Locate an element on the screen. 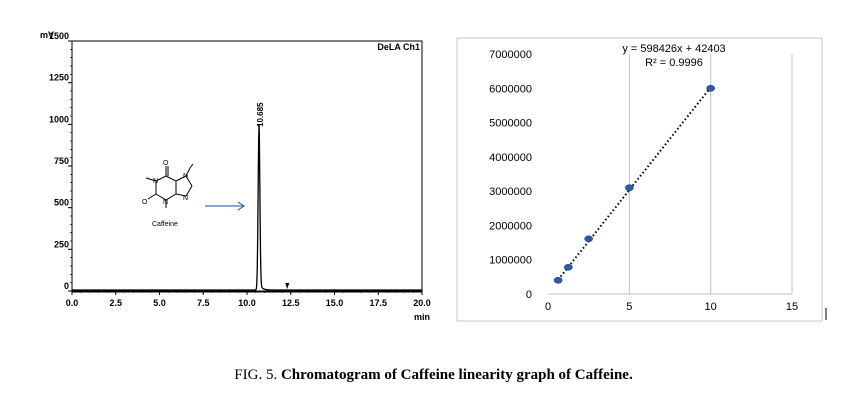  linearity-gridlines is located at coordinates (710, 174).